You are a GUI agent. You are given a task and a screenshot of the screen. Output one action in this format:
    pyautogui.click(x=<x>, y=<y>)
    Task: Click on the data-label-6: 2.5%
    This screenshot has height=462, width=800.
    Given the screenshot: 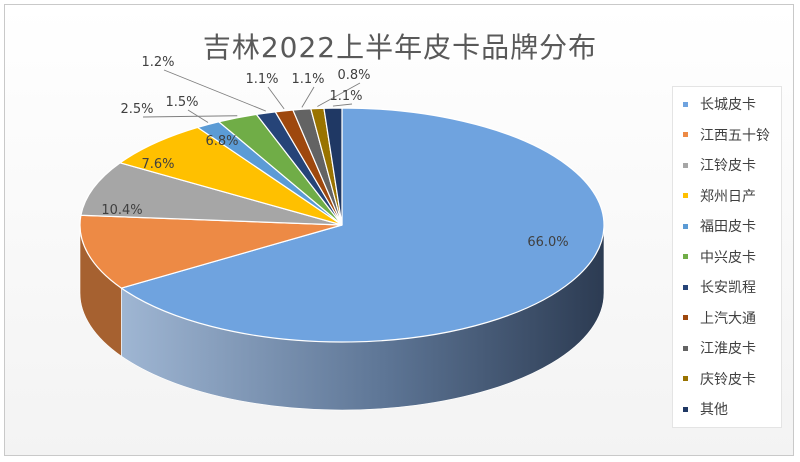 What is the action you would take?
    pyautogui.click(x=136, y=109)
    